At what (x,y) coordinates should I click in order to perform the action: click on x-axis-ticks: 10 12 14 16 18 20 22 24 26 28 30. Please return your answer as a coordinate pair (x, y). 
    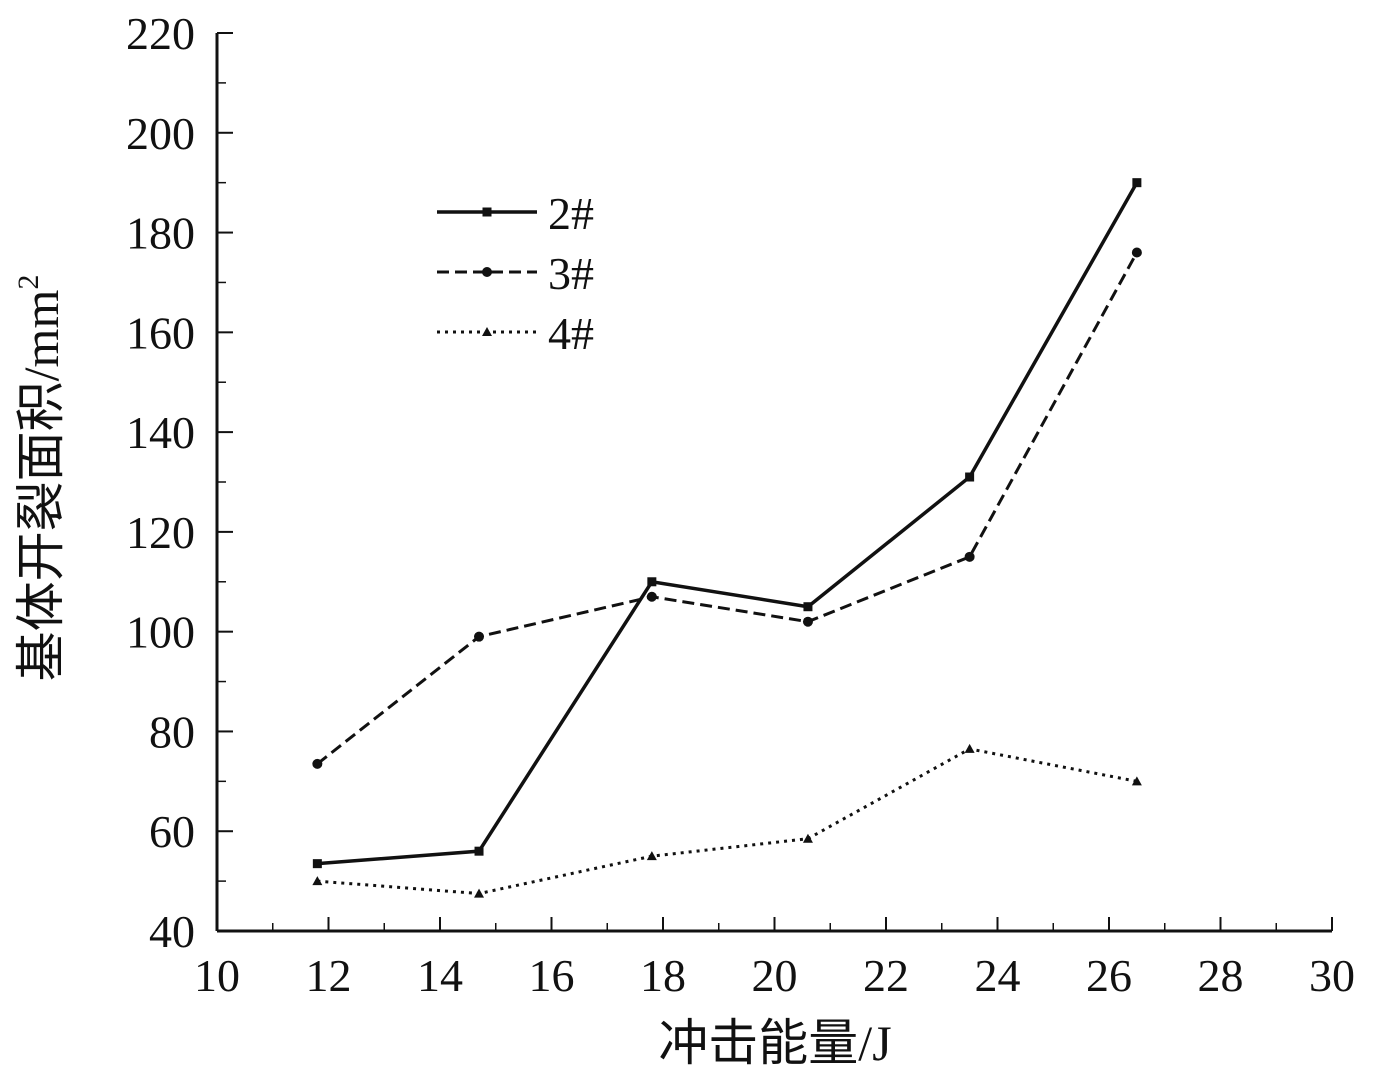
    Looking at the image, I should click on (774, 959).